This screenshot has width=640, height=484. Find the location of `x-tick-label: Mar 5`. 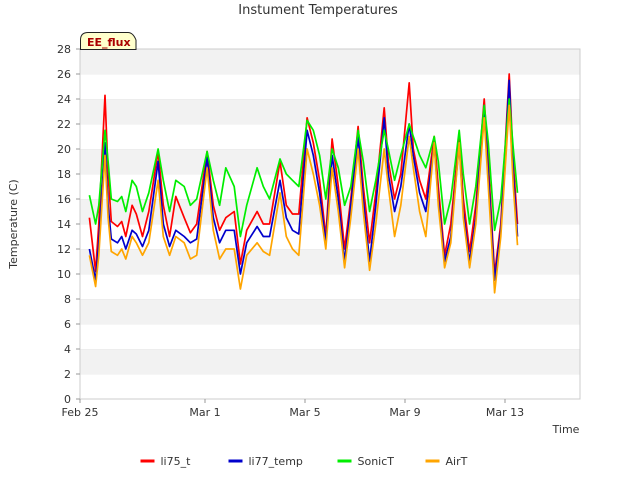

x-tick-label: Mar 5 is located at coordinates (304, 412).